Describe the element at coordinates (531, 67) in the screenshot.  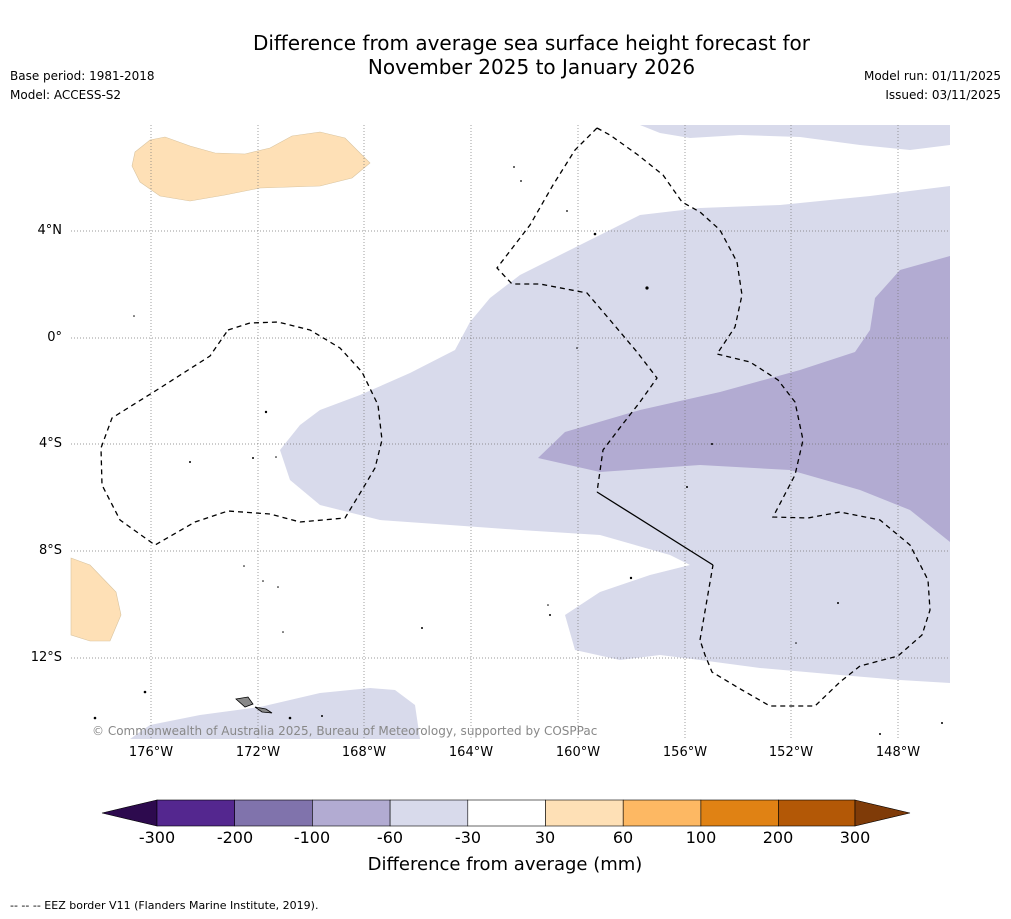
I see `title-line-2: November 2025 to January 2026` at that location.